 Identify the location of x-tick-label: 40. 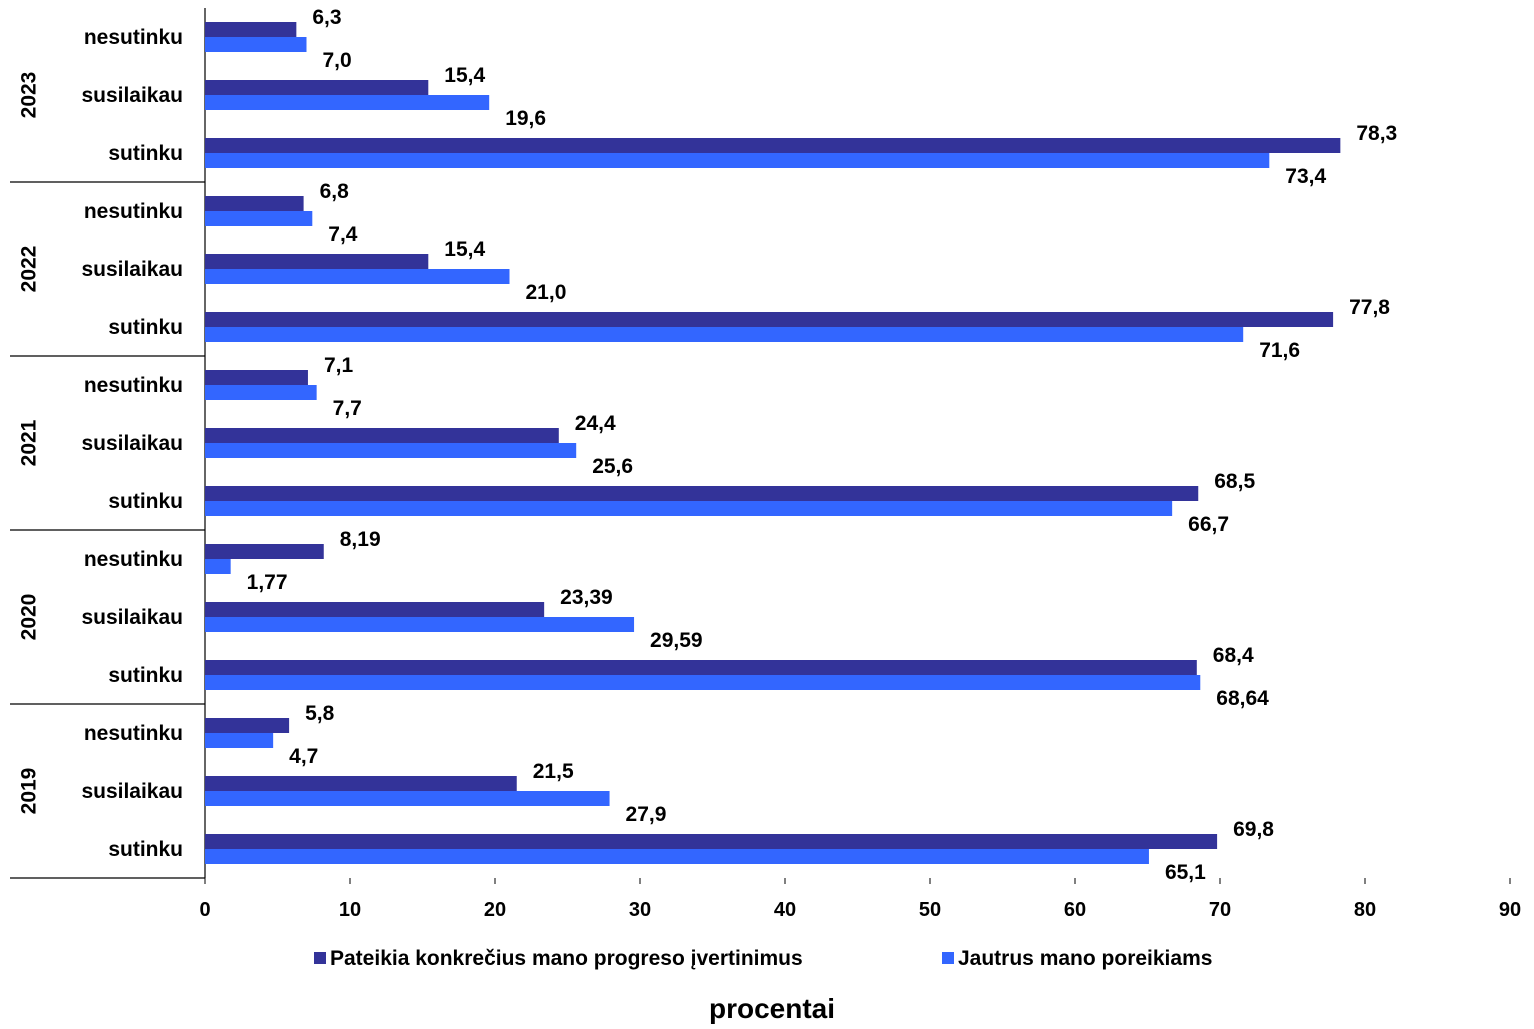
(785, 910).